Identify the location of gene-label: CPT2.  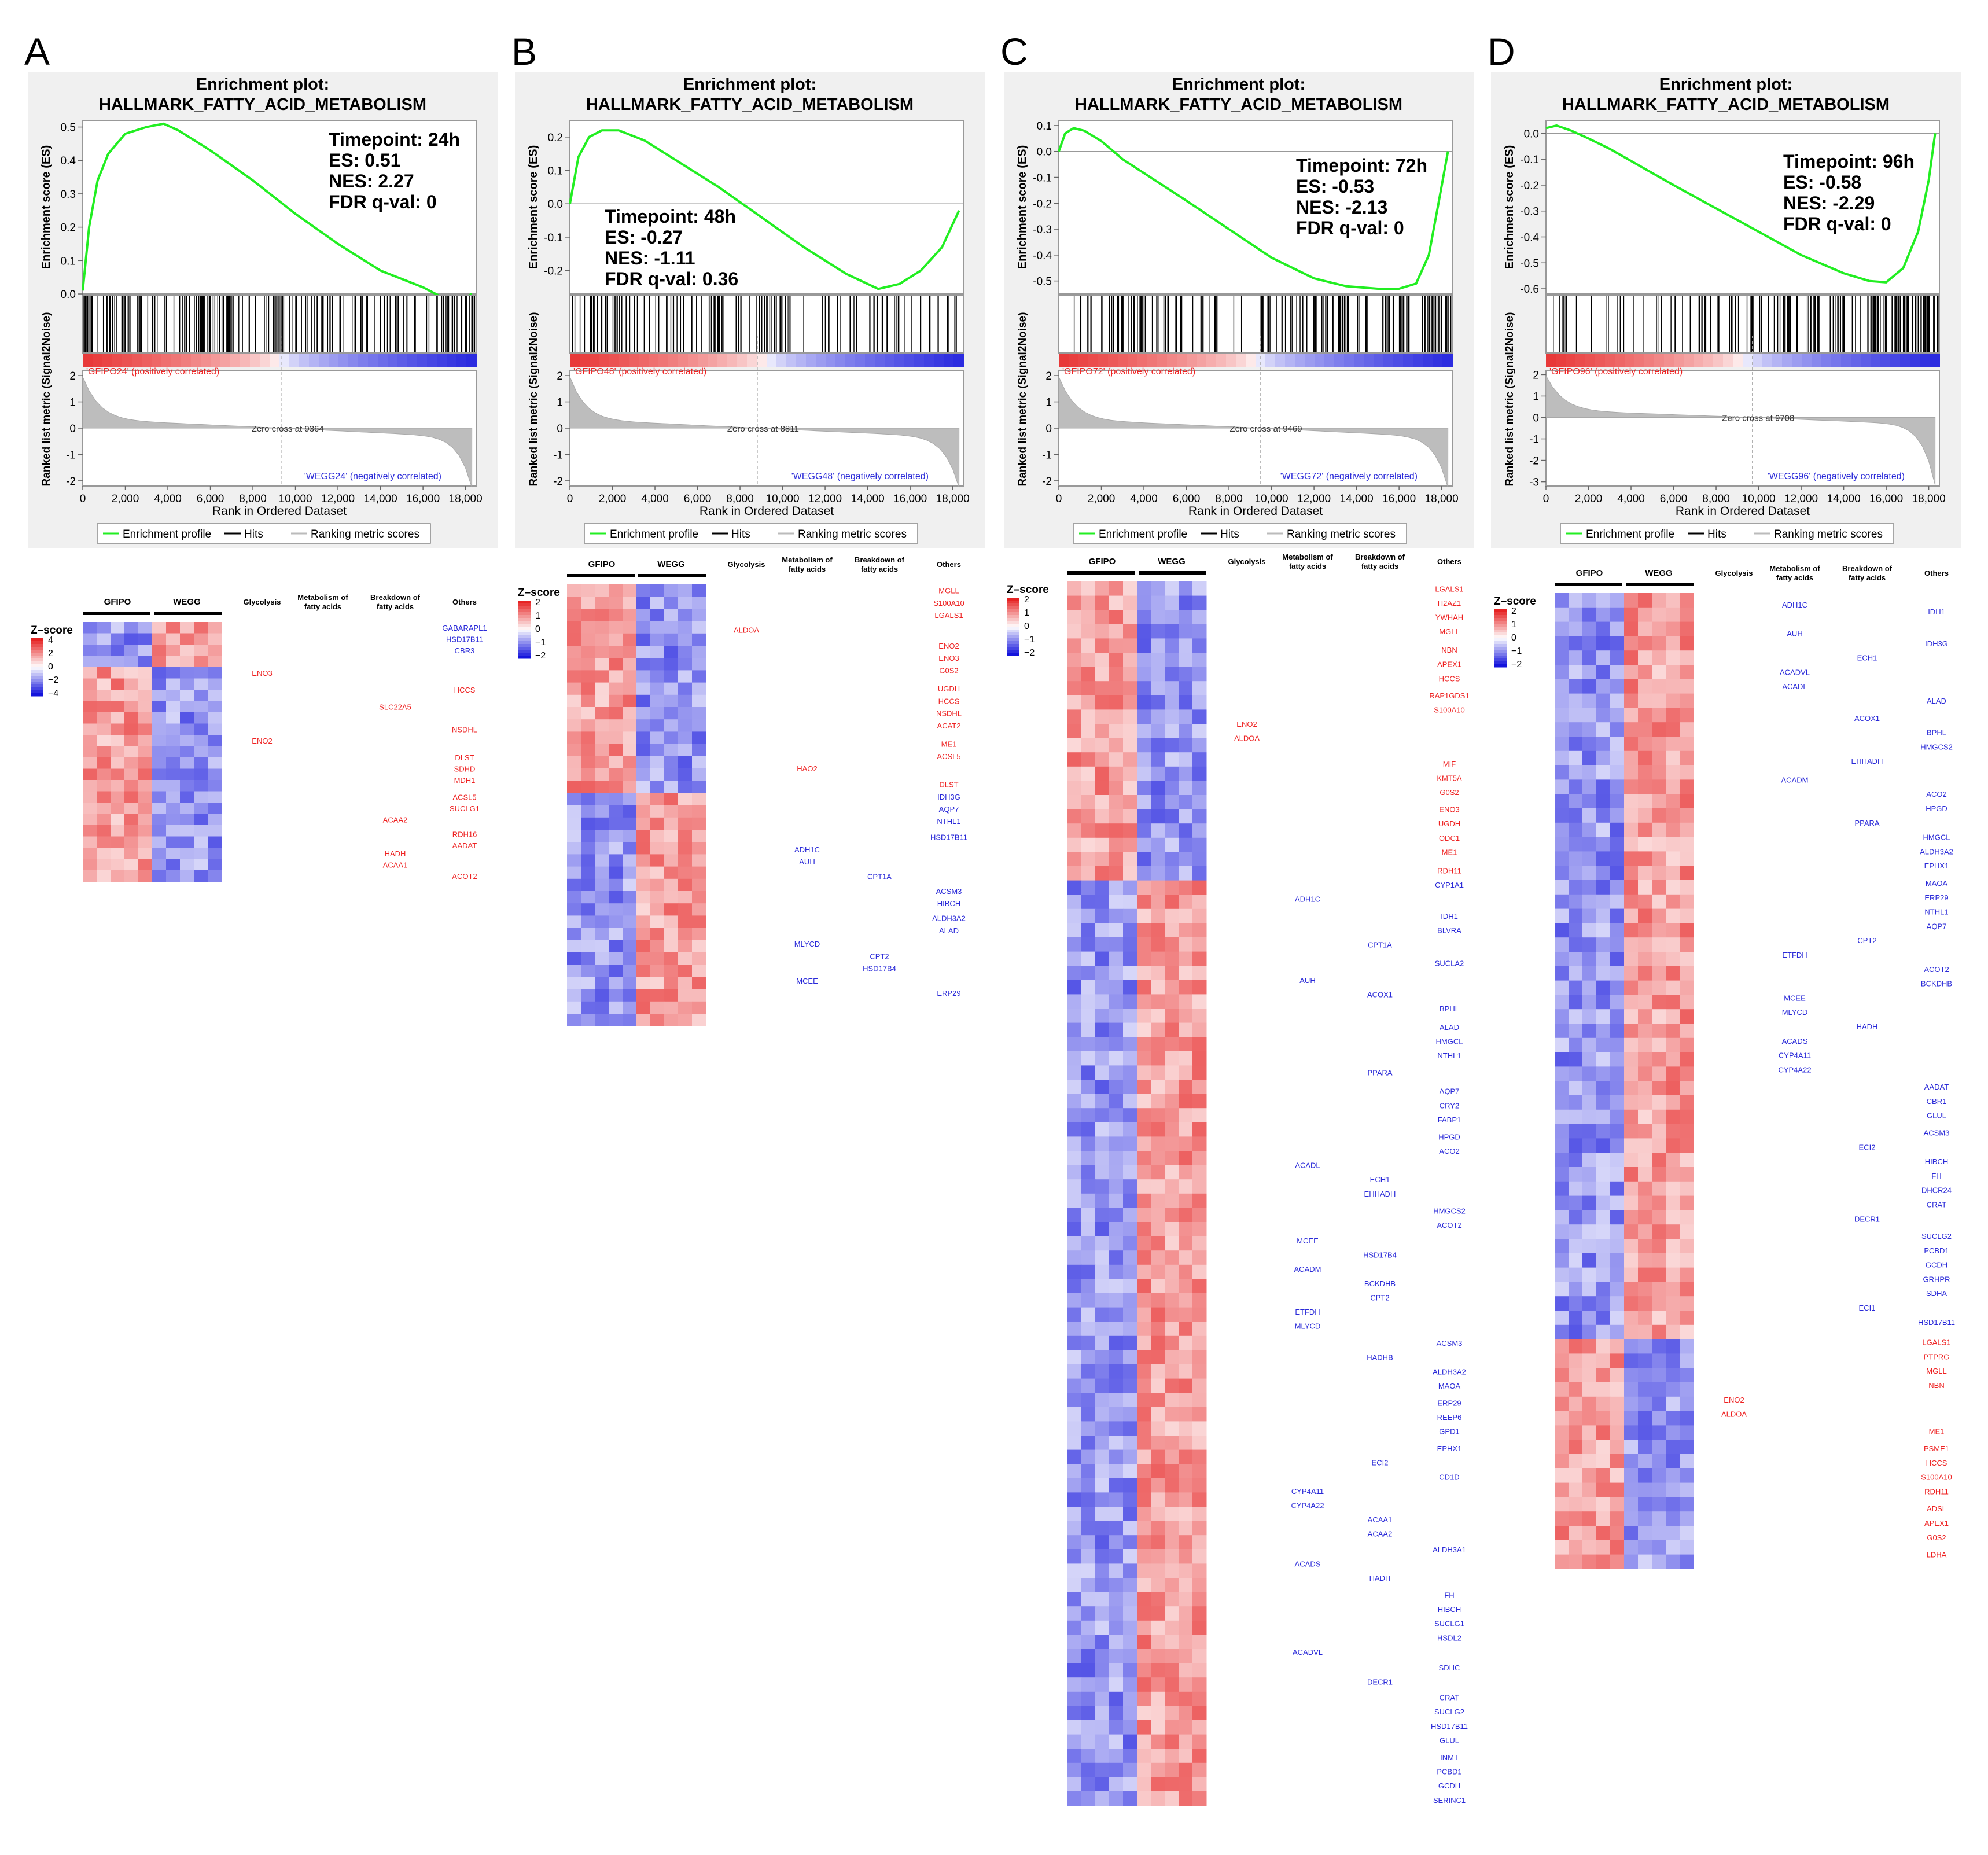
(1380, 1297).